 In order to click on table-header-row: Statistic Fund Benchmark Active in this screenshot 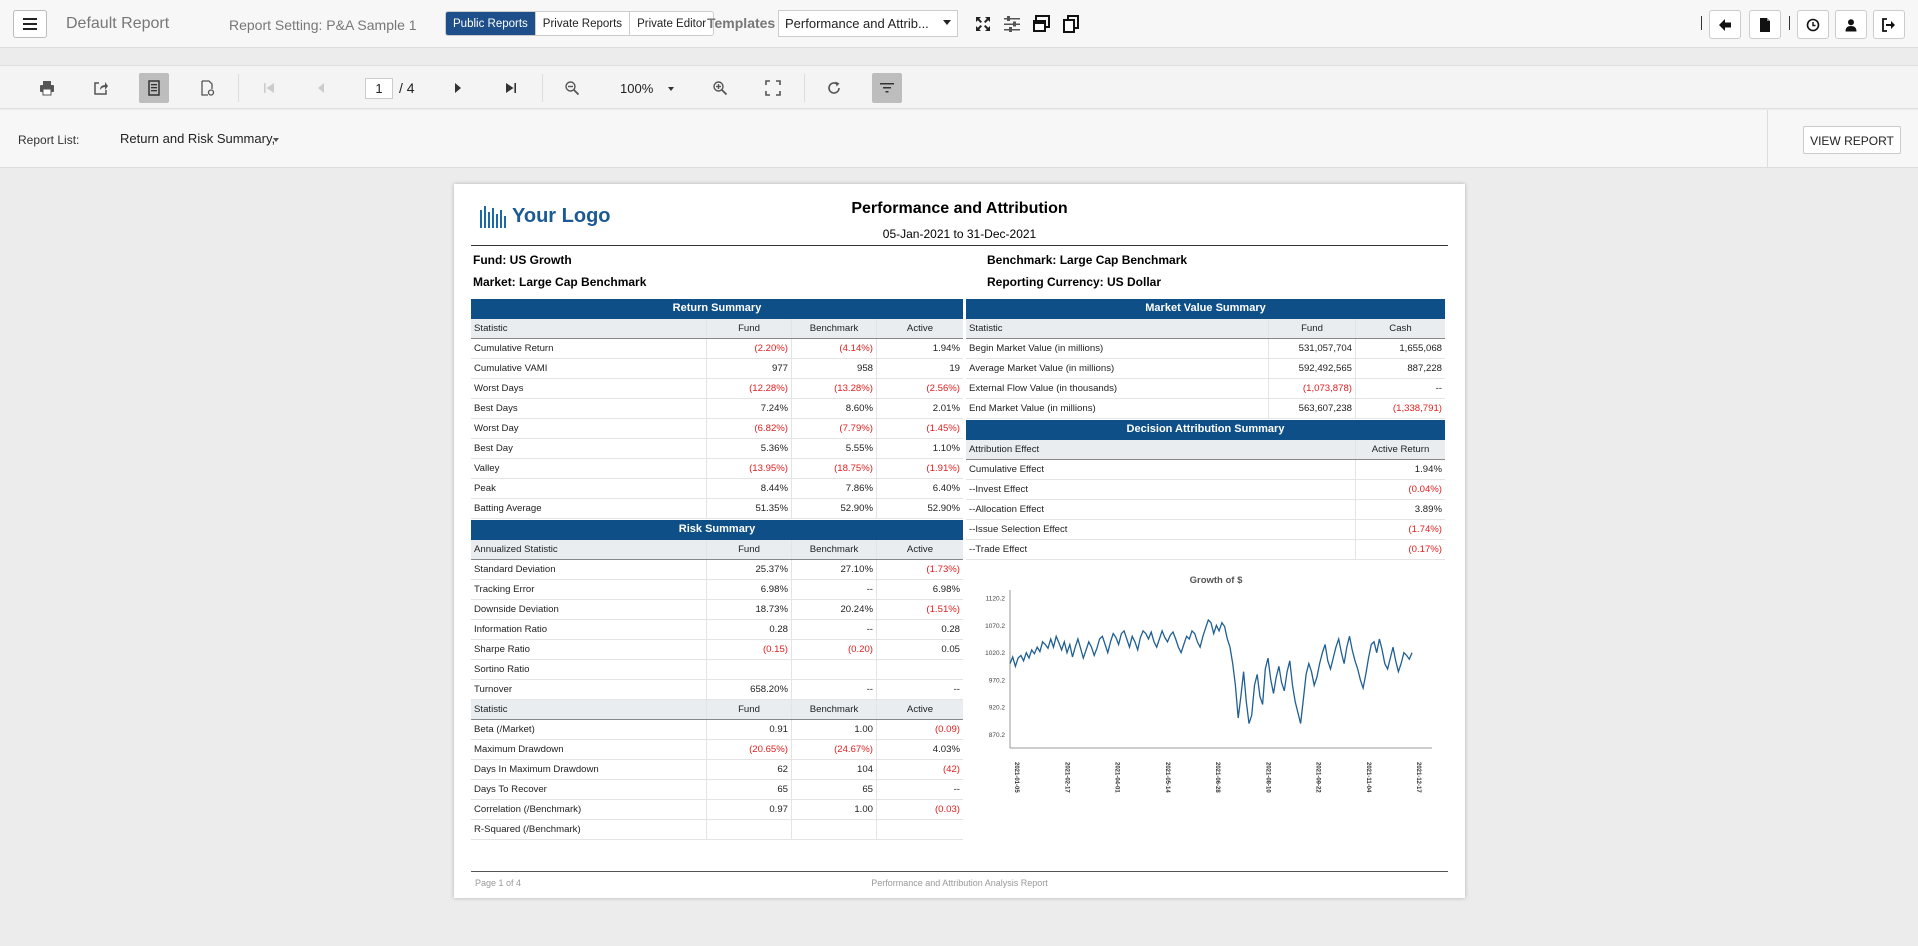, I will do `click(717, 710)`.